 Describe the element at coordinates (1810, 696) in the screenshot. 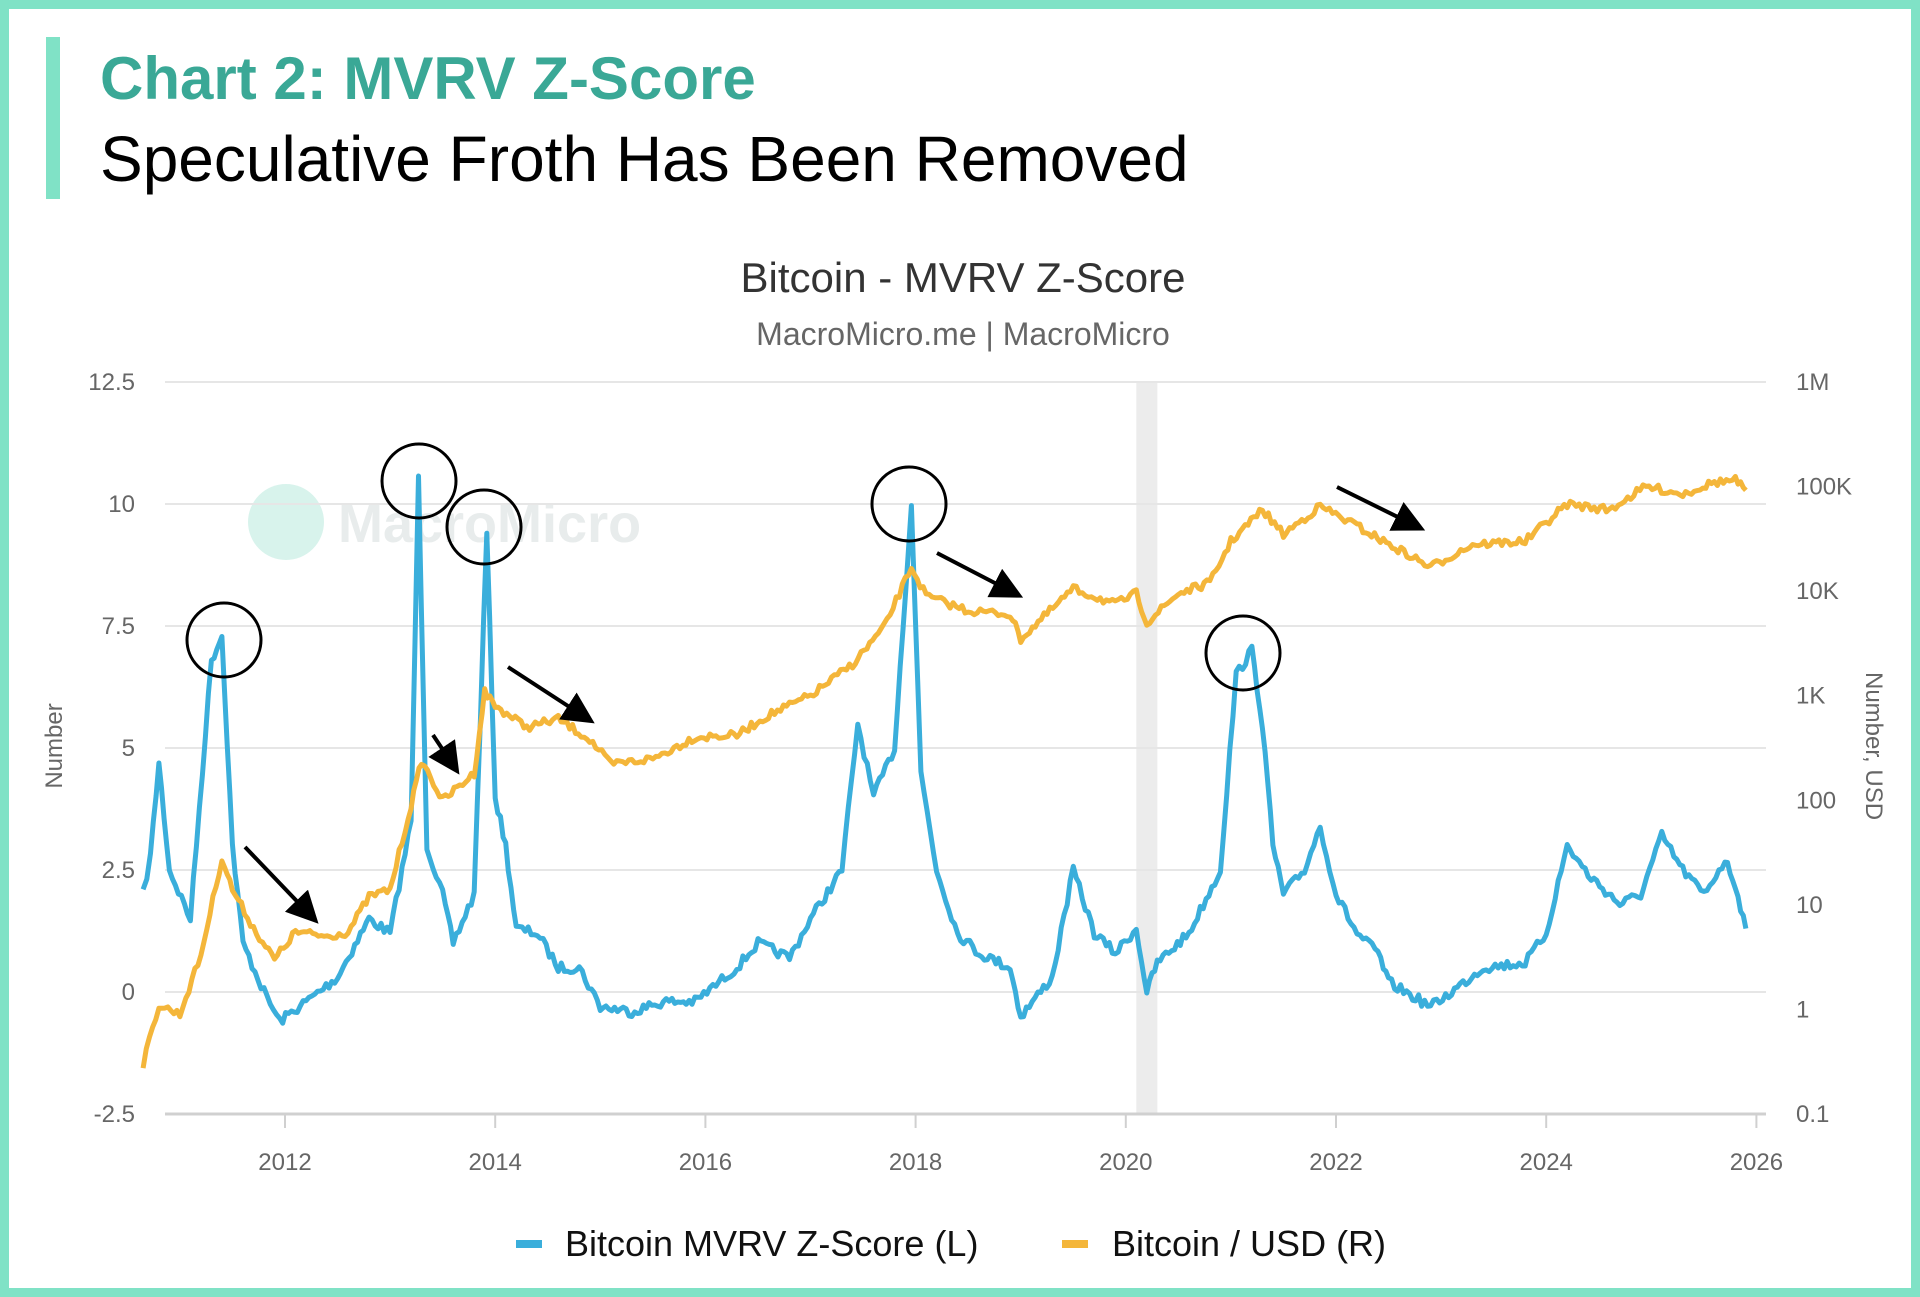

I see `right-tick-label: 1K` at that location.